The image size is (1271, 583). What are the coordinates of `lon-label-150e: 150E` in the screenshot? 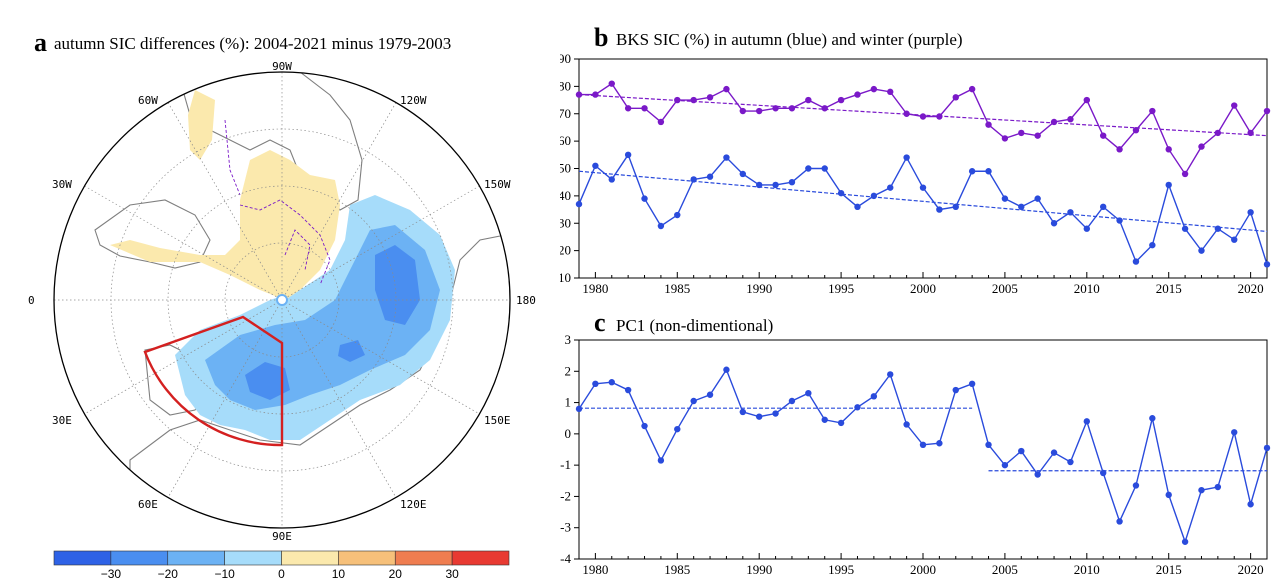 It's located at (497, 420).